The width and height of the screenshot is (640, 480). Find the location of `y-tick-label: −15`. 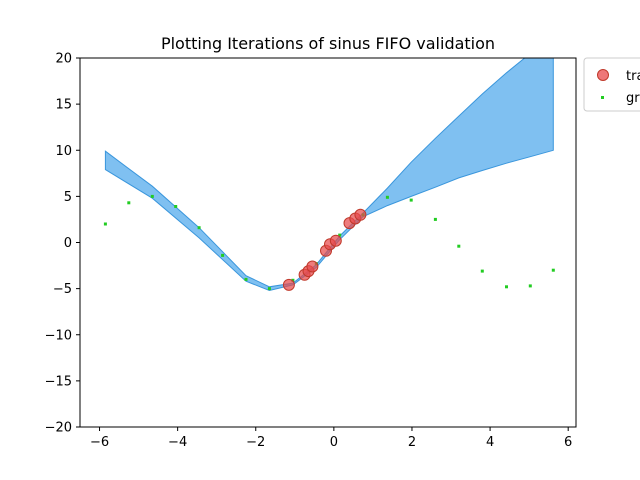

y-tick-label: −15 is located at coordinates (58, 381).